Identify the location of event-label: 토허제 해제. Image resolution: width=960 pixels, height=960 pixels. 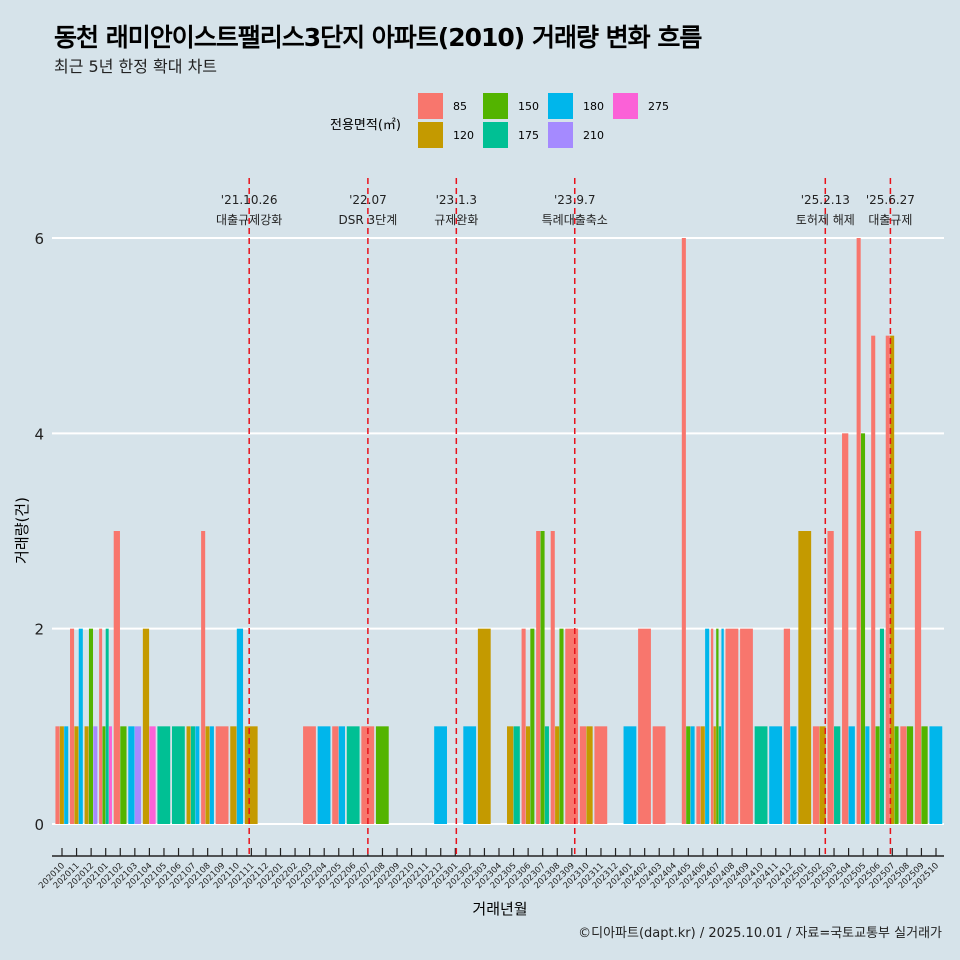
(825, 220).